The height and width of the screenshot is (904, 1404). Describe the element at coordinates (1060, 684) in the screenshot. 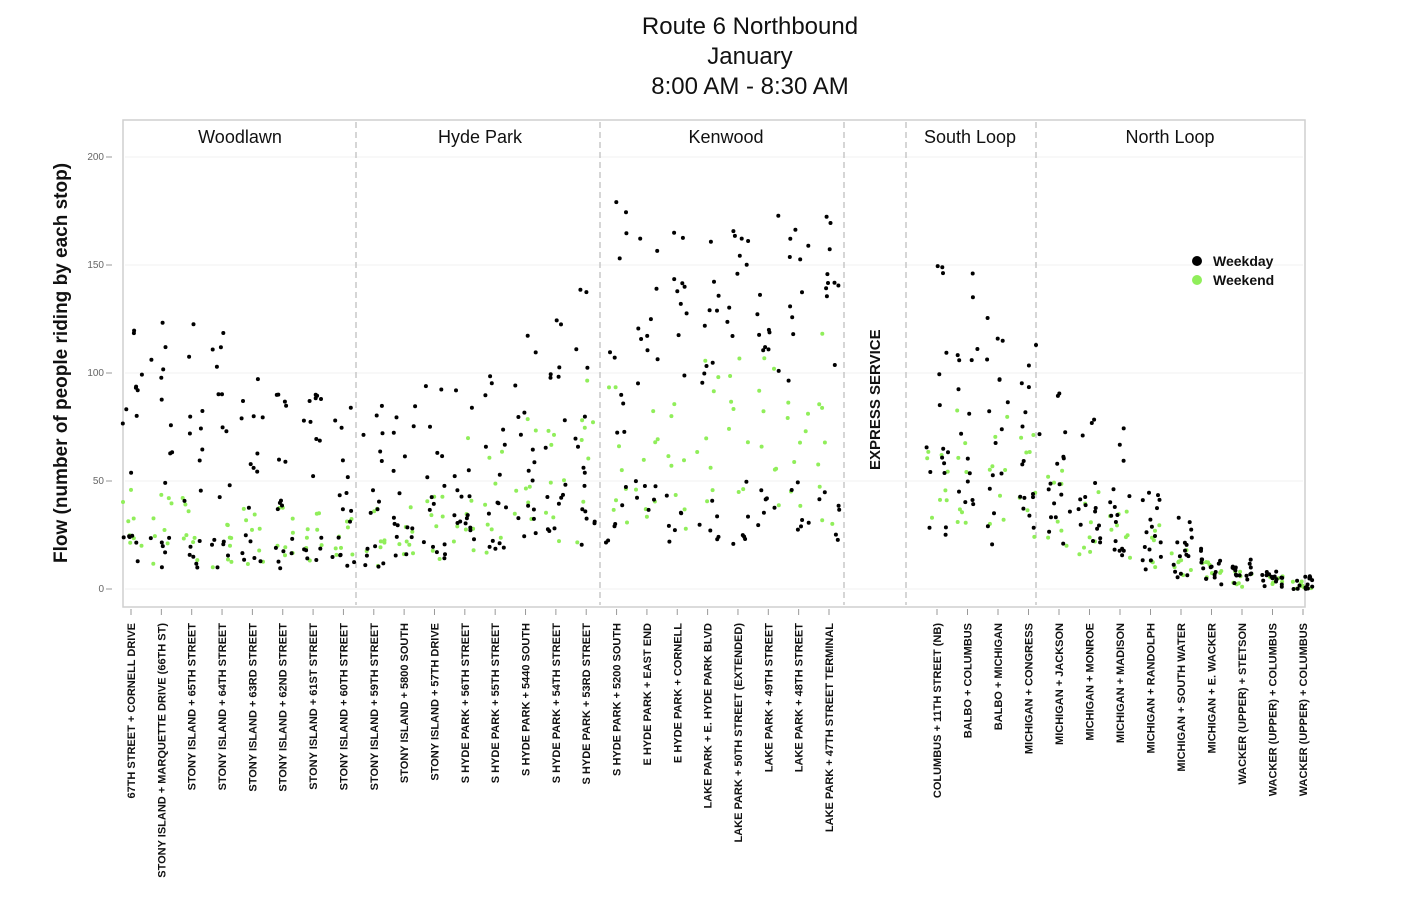

I see `x-tick-label: MICHIGAN + JACKSON` at that location.